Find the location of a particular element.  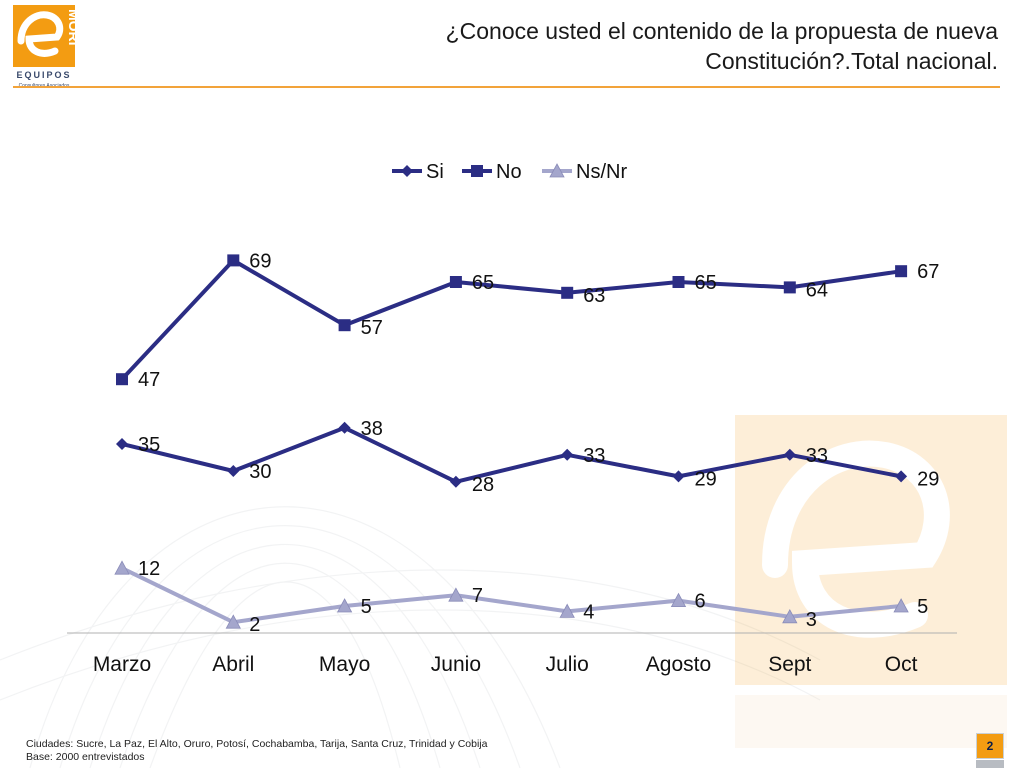

legend-label: Si is located at coordinates (435, 172).